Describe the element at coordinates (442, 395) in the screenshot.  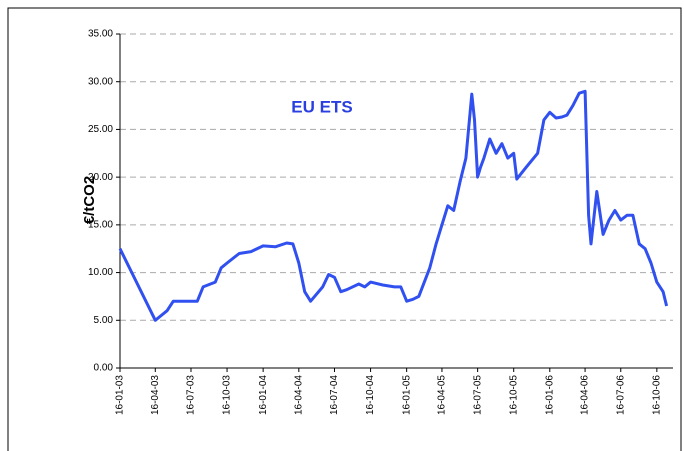
I see `x-tick-label: 16-04-05` at that location.